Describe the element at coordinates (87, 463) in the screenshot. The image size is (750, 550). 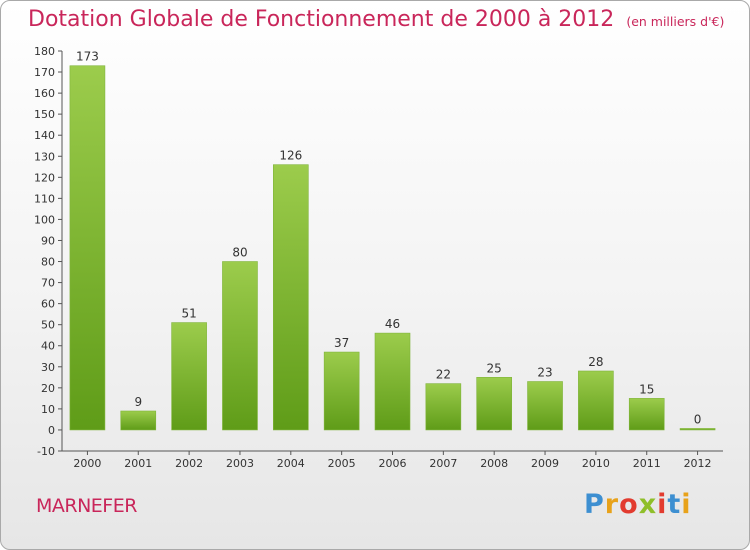
I see `x-tick-label: 2000` at that location.